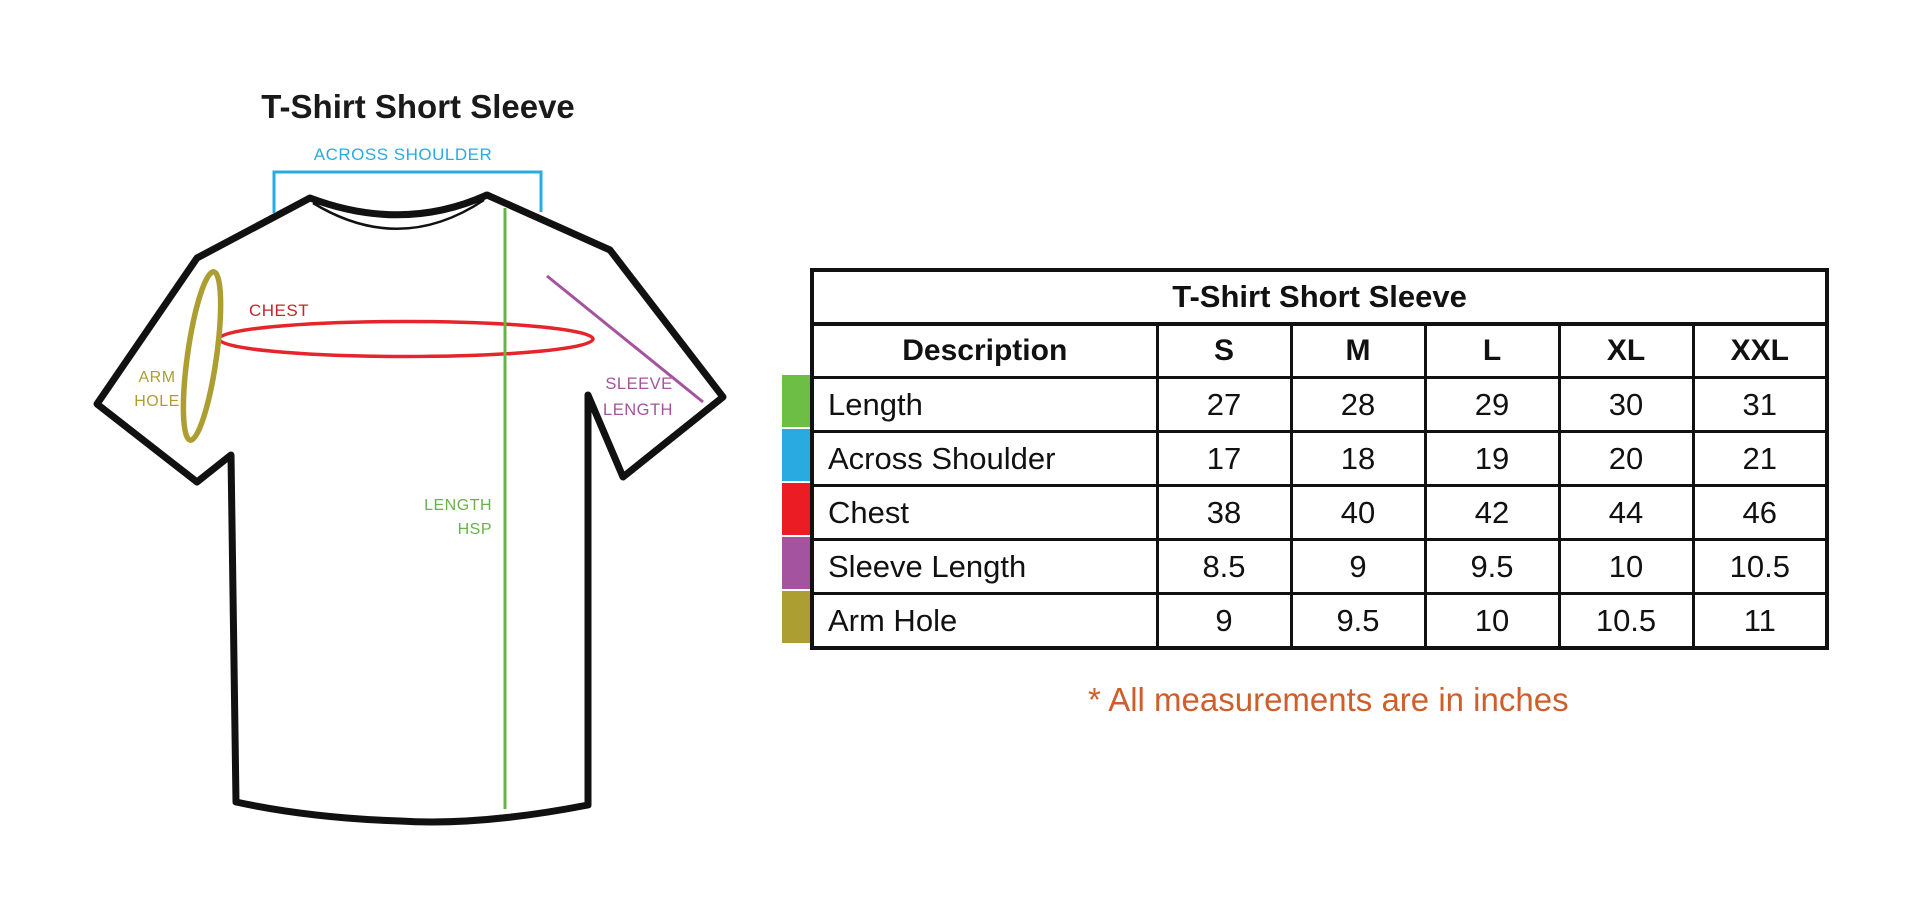  I want to click on column-header-xxl: XXL, so click(1760, 350).